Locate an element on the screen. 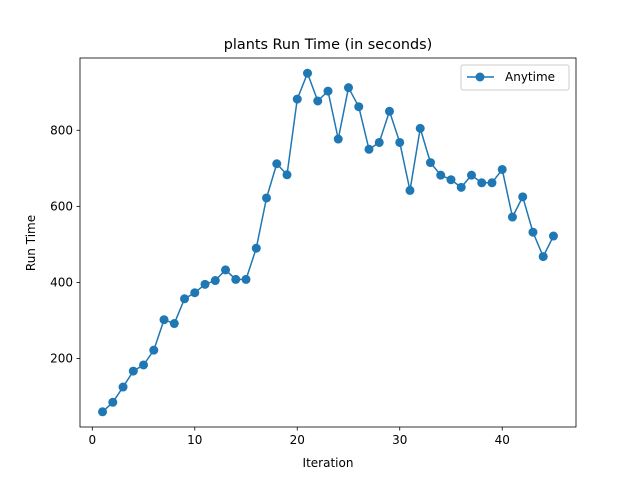 Image resolution: width=640 pixels, height=480 pixels. x-tick-label: 20 is located at coordinates (297, 440).